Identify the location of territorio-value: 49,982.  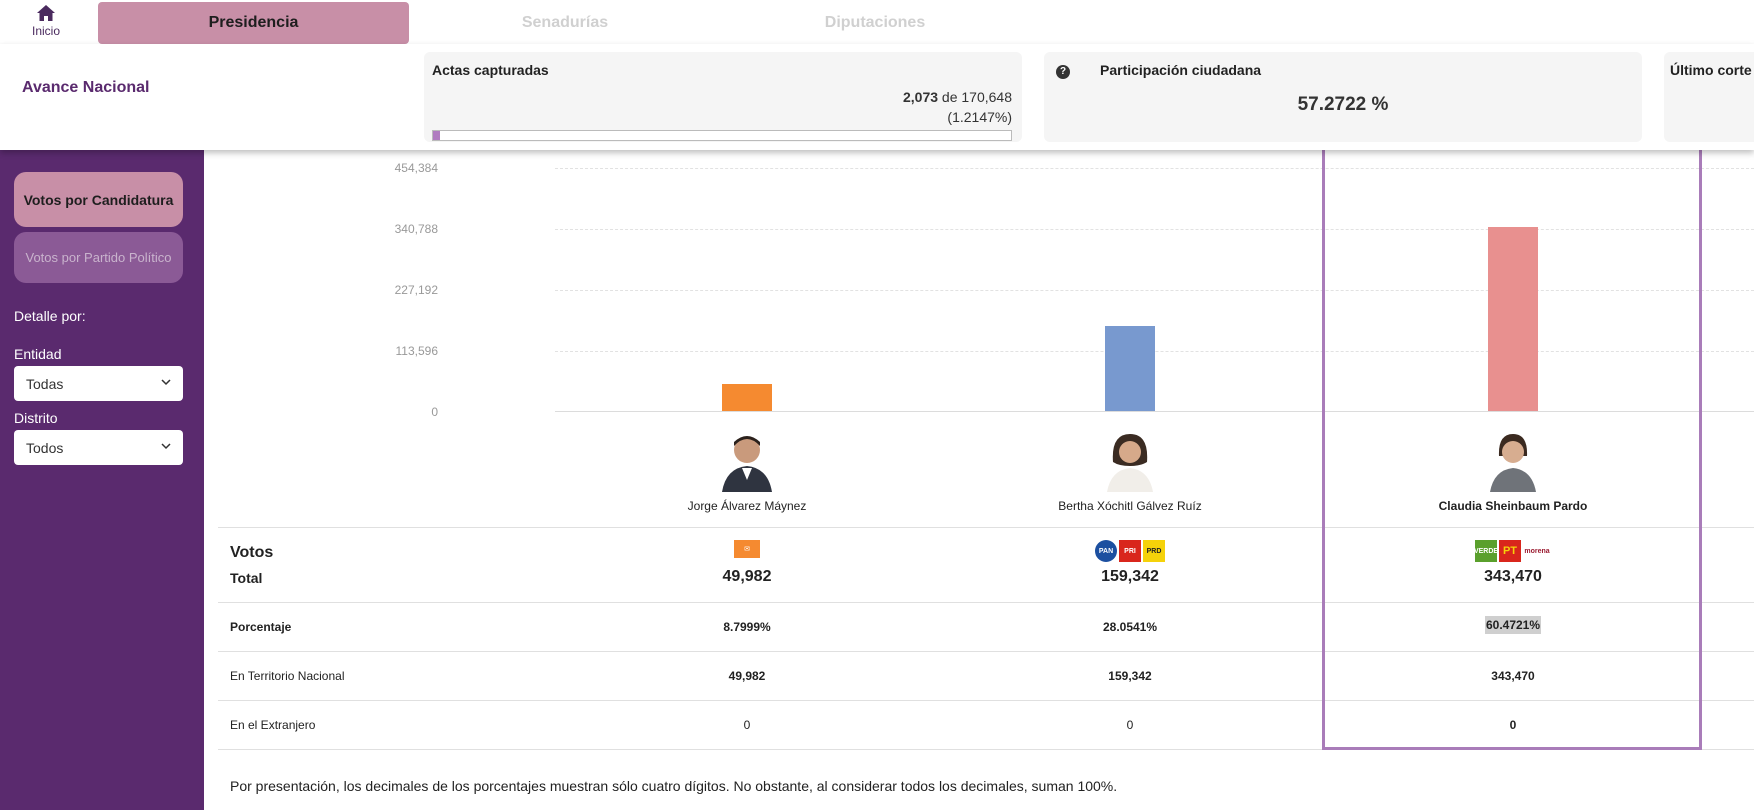
(747, 676).